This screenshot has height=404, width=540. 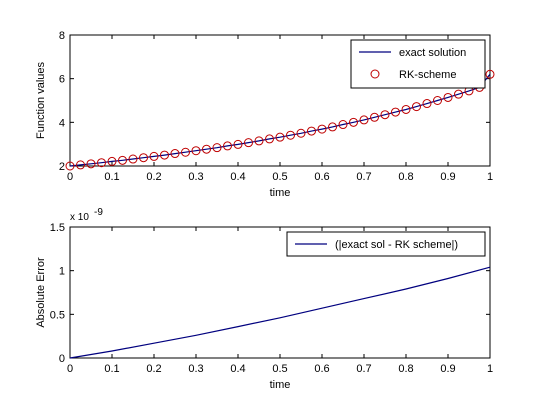 What do you see at coordinates (79, 217) in the screenshot?
I see `y-exponent-label: x 10` at bounding box center [79, 217].